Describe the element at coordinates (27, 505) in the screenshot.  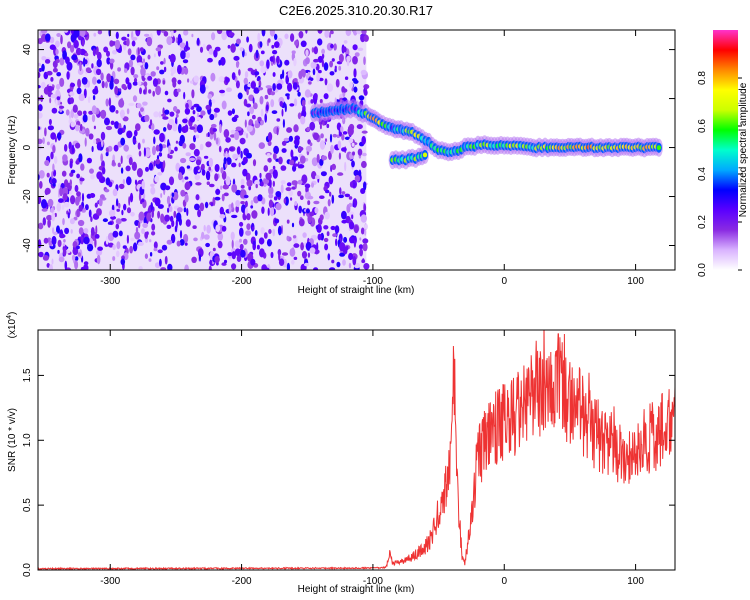
I see `y-tick-label: 0.5` at that location.